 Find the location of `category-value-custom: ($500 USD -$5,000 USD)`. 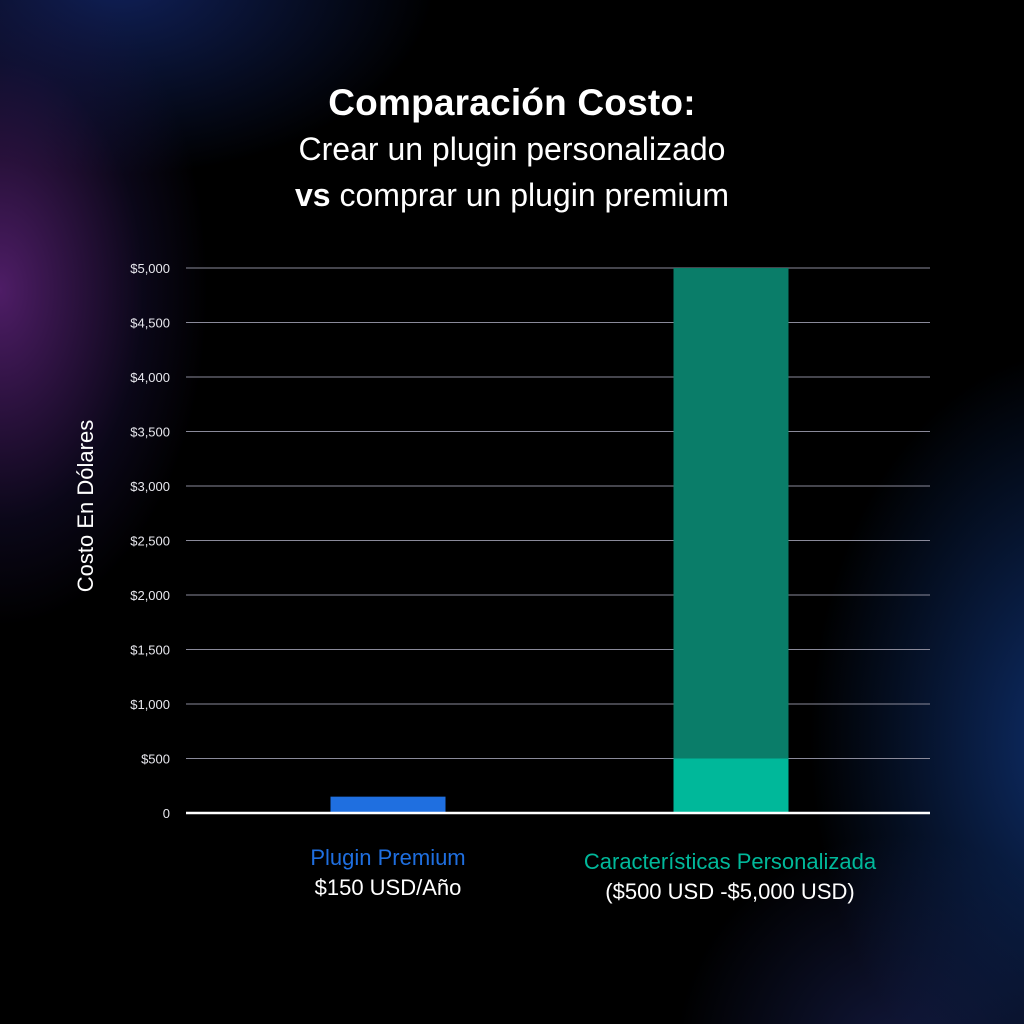

category-value-custom: ($500 USD -$5,000 USD) is located at coordinates (730, 891).